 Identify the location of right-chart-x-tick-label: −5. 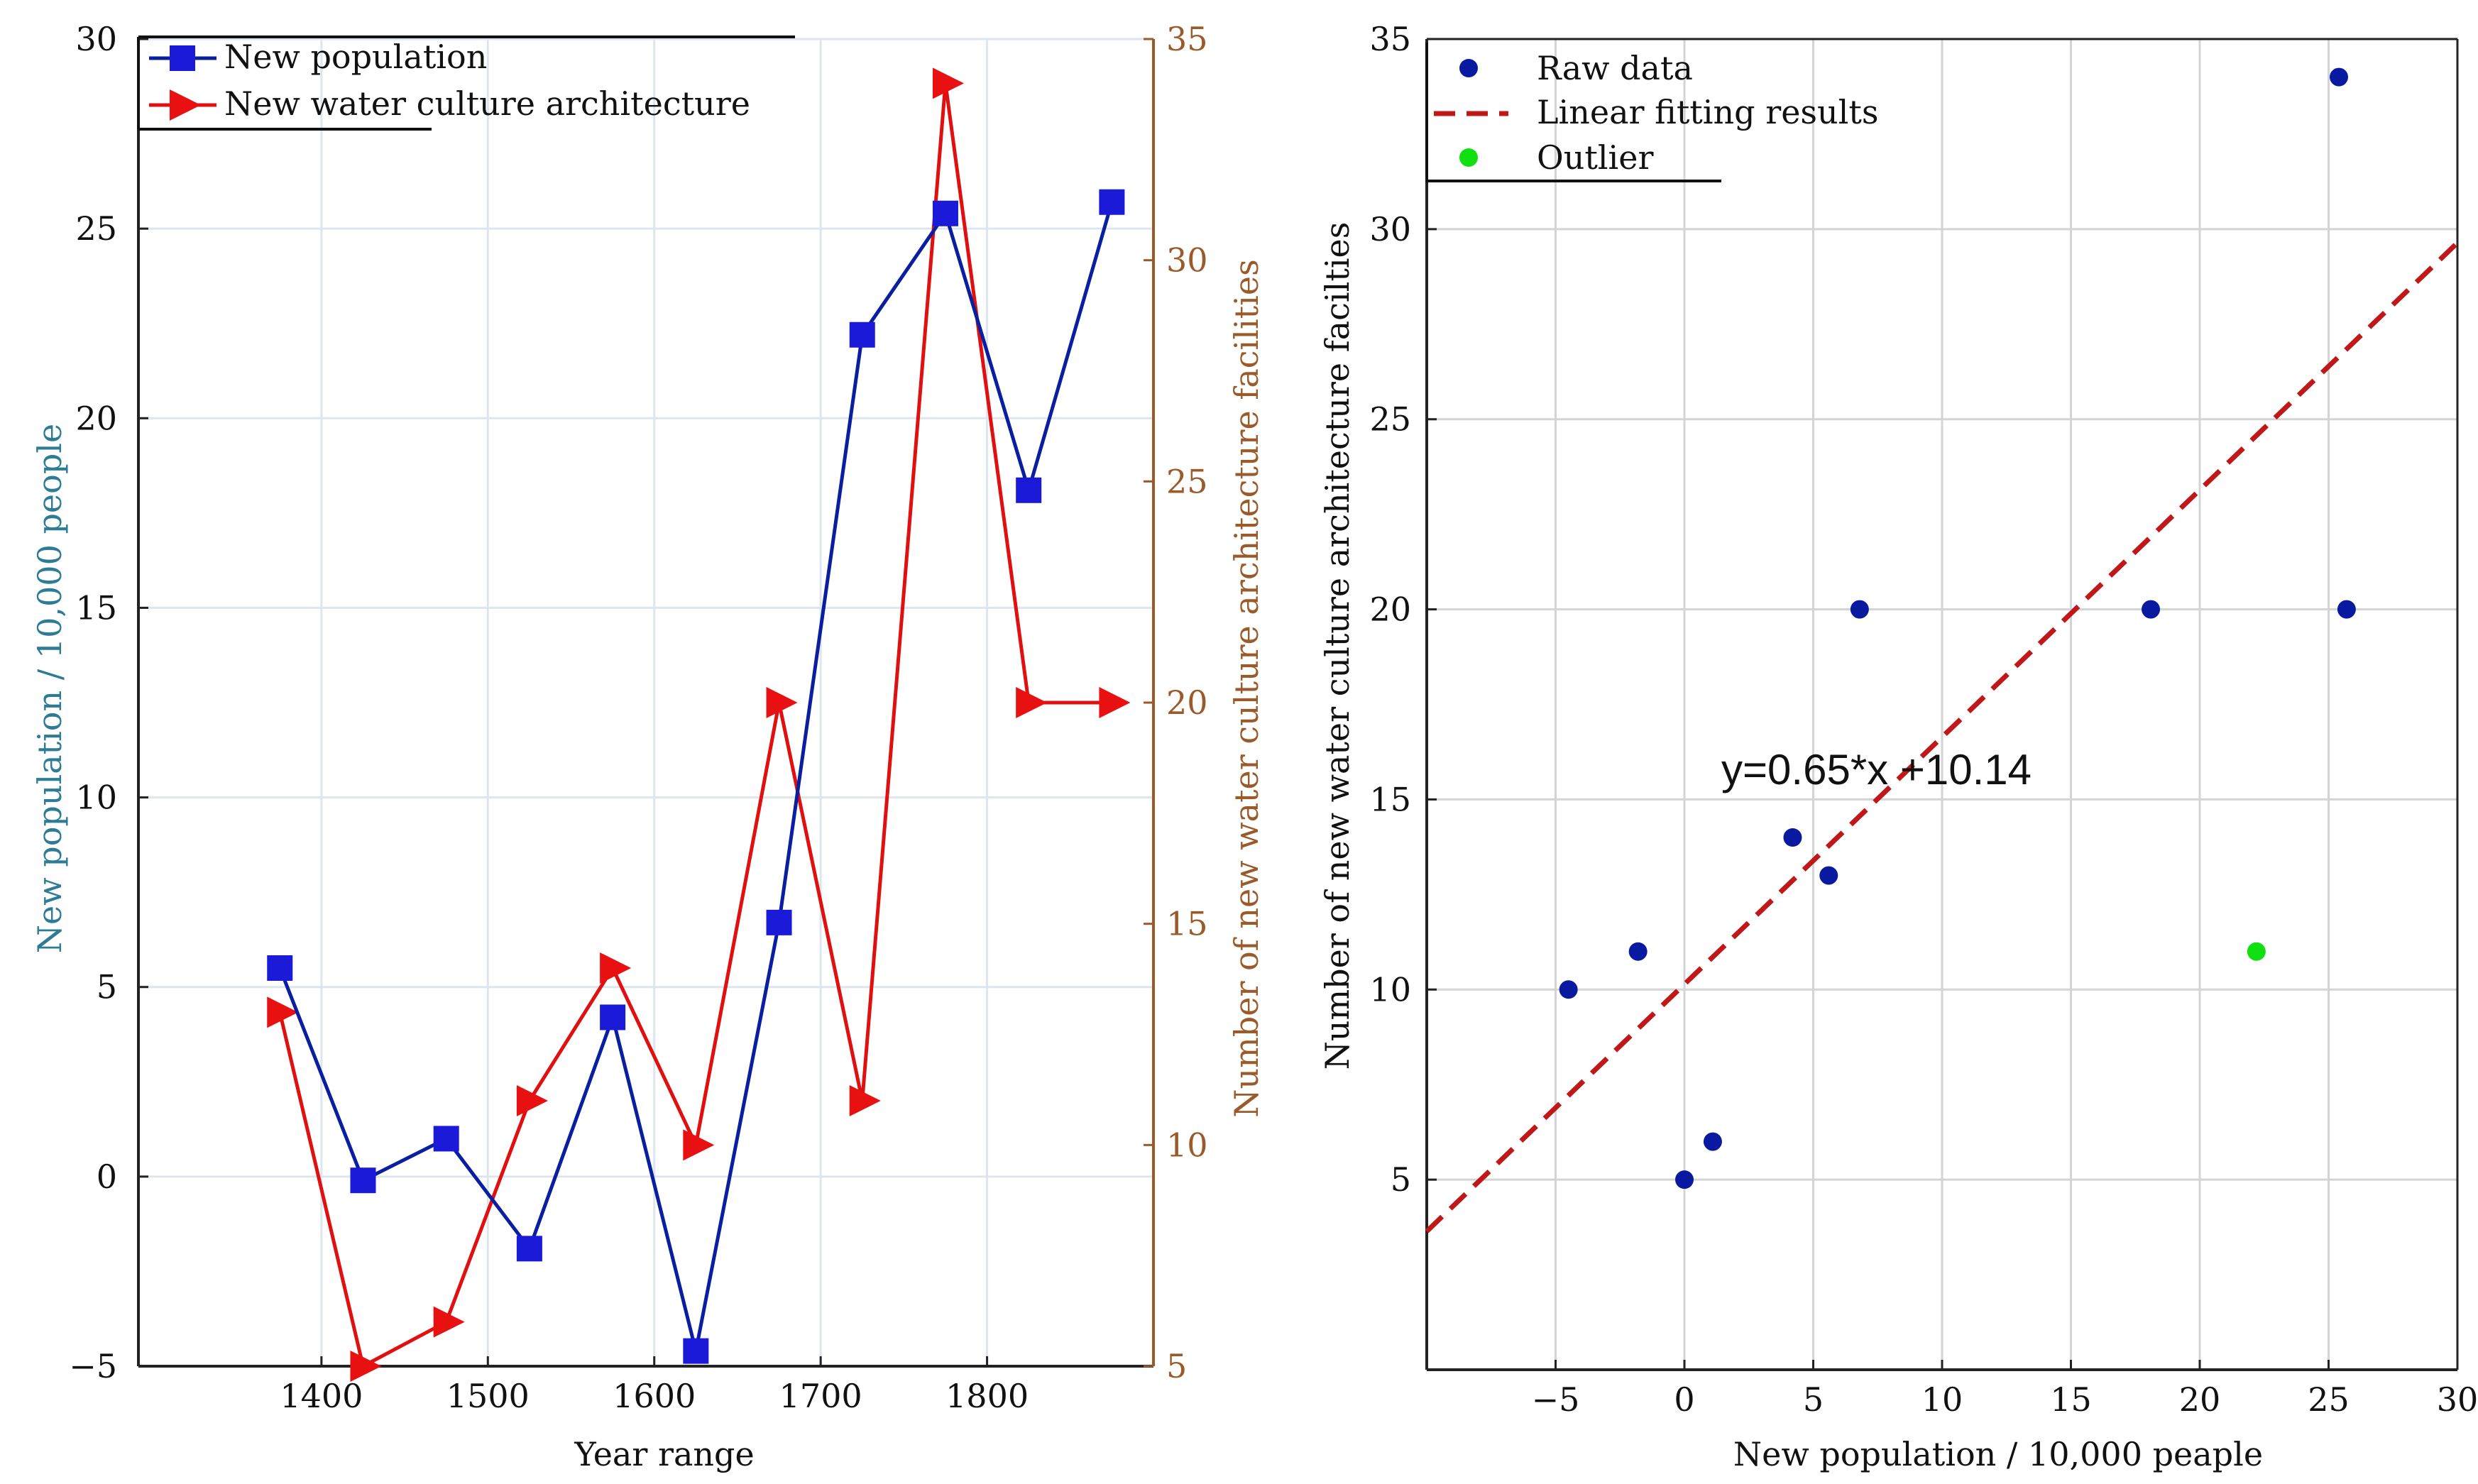
(1556, 1399).